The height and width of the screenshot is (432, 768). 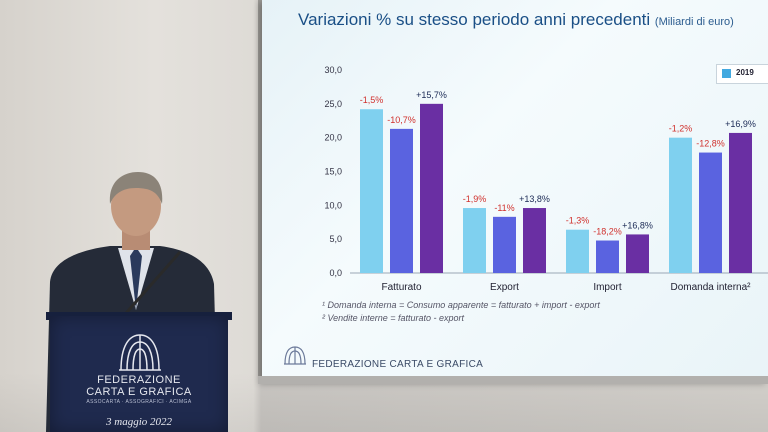 I want to click on data-label: -1,5%, so click(x=372, y=100).